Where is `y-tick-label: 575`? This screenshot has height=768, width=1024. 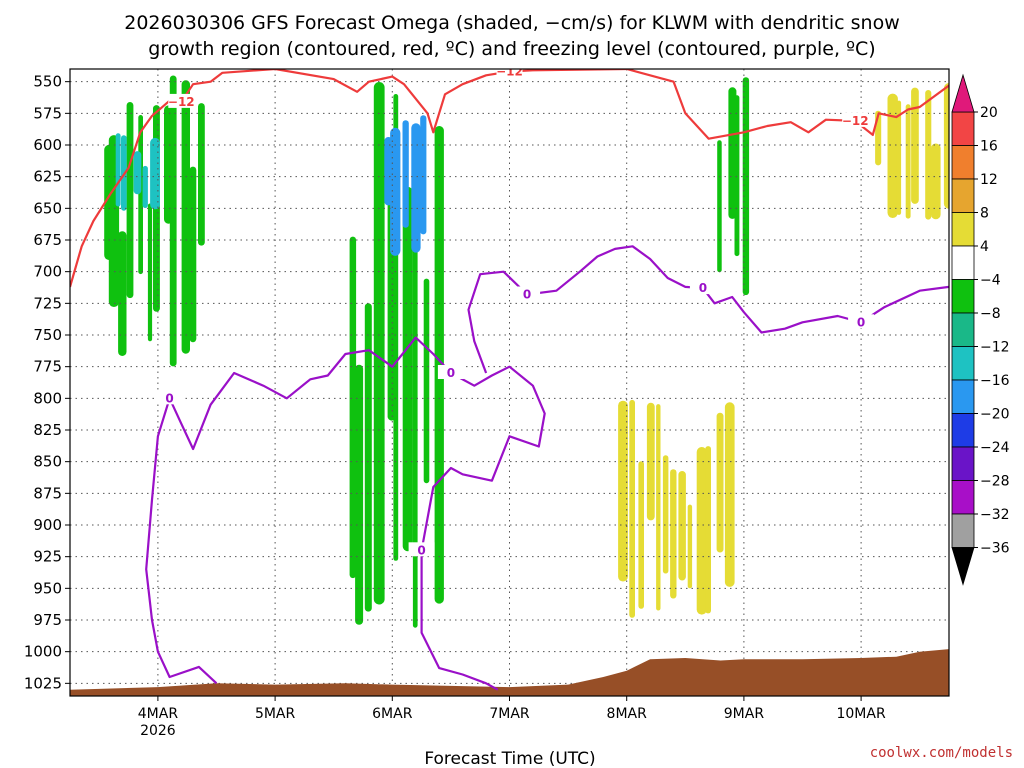
y-tick-label: 575 is located at coordinates (47, 113).